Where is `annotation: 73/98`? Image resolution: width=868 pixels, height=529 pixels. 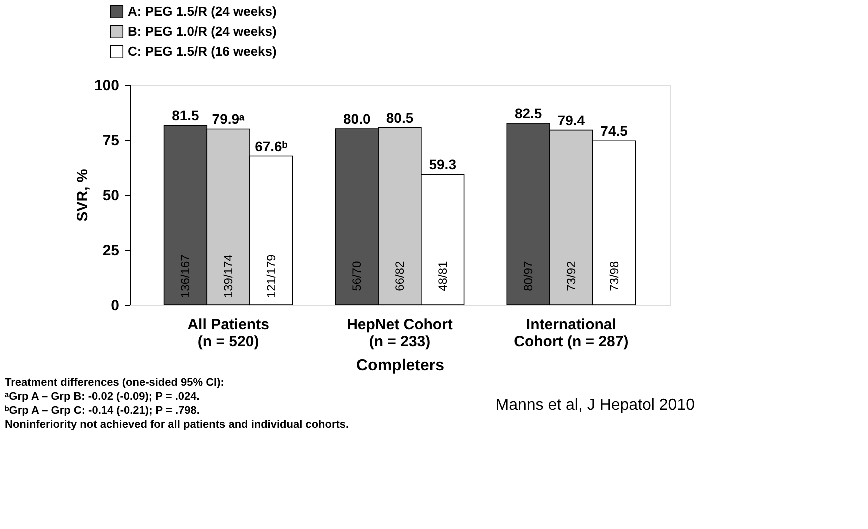 annotation: 73/98 is located at coordinates (614, 276).